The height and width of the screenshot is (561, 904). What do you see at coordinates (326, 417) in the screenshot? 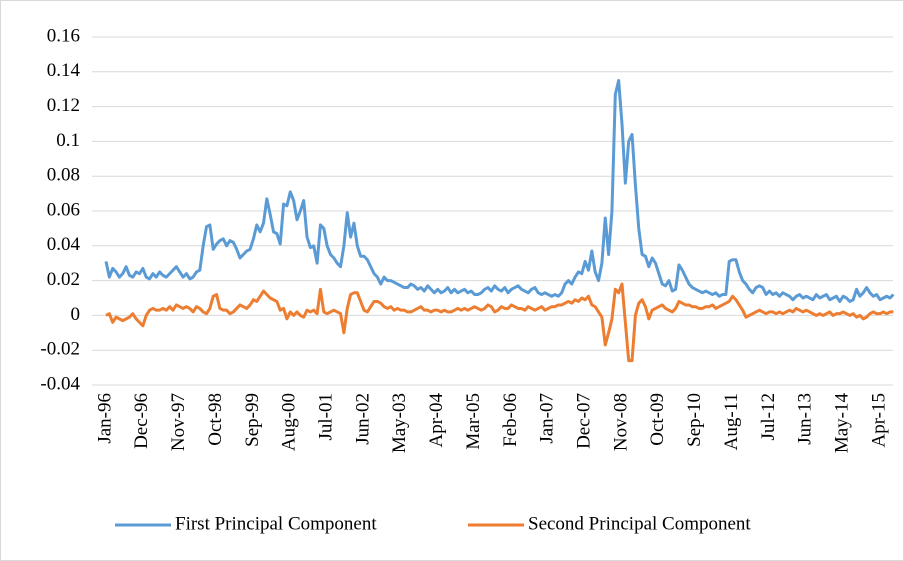
I see `x-tick-label: Jul-01` at bounding box center [326, 417].